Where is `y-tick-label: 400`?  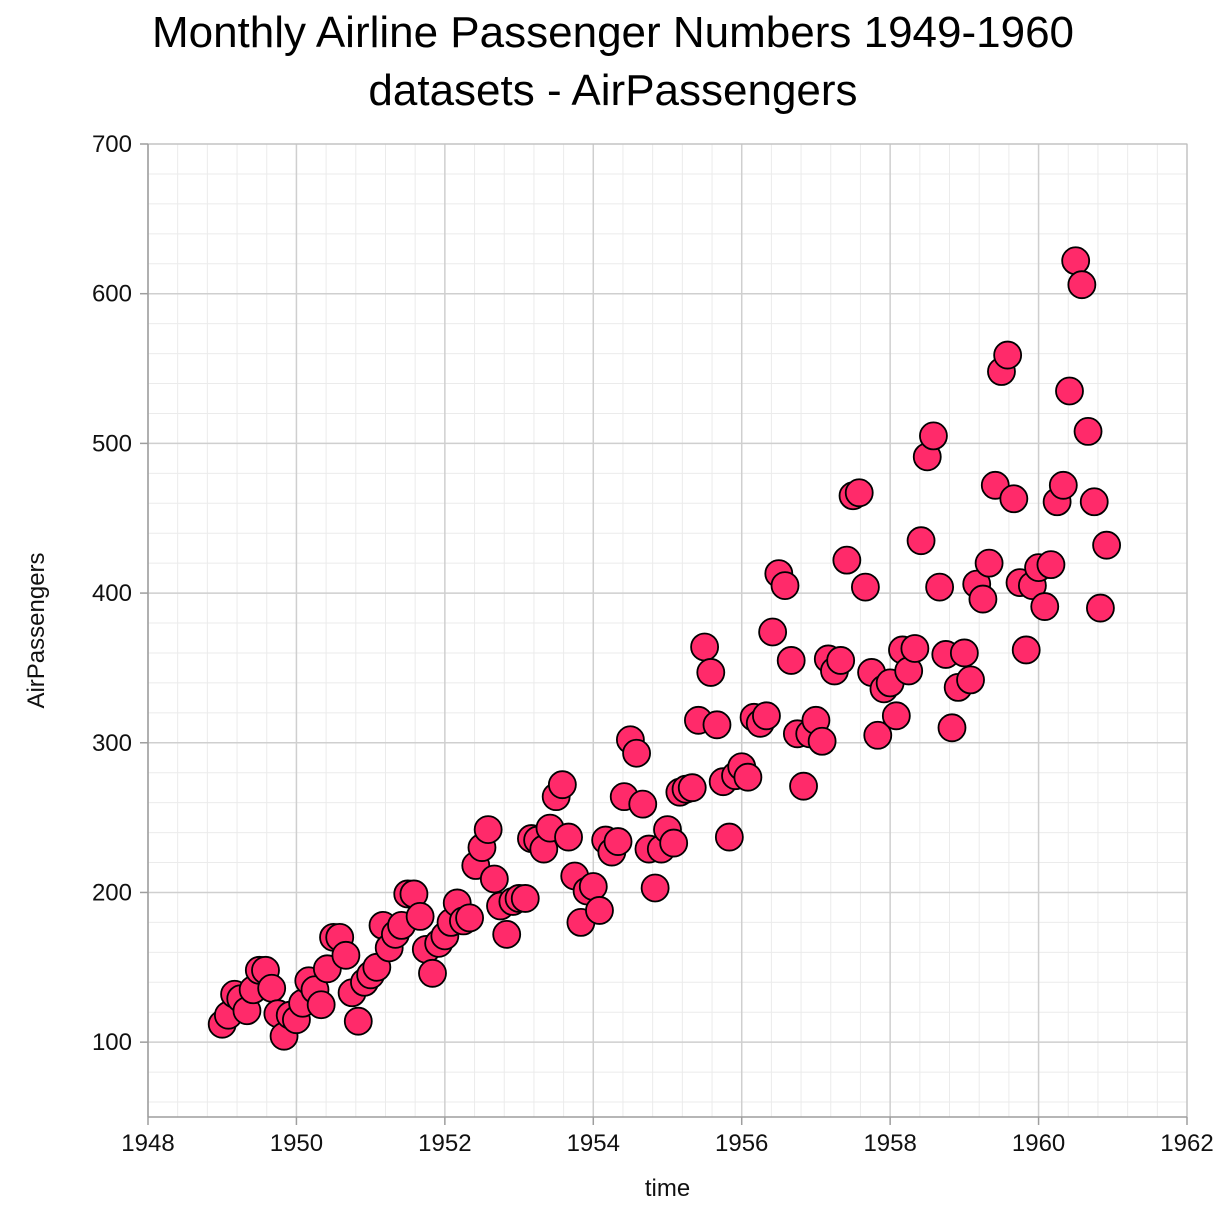 y-tick-label: 400 is located at coordinates (112, 593).